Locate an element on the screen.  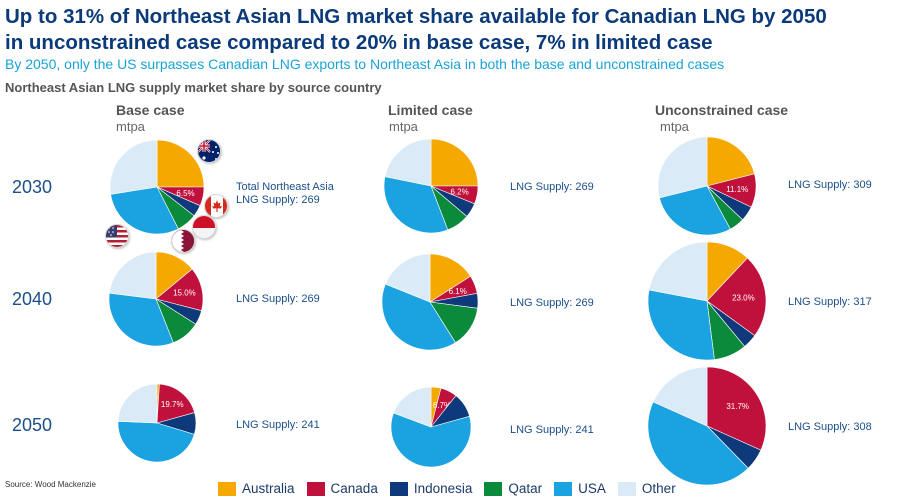
qatar-flag-icon is located at coordinates (183, 241).